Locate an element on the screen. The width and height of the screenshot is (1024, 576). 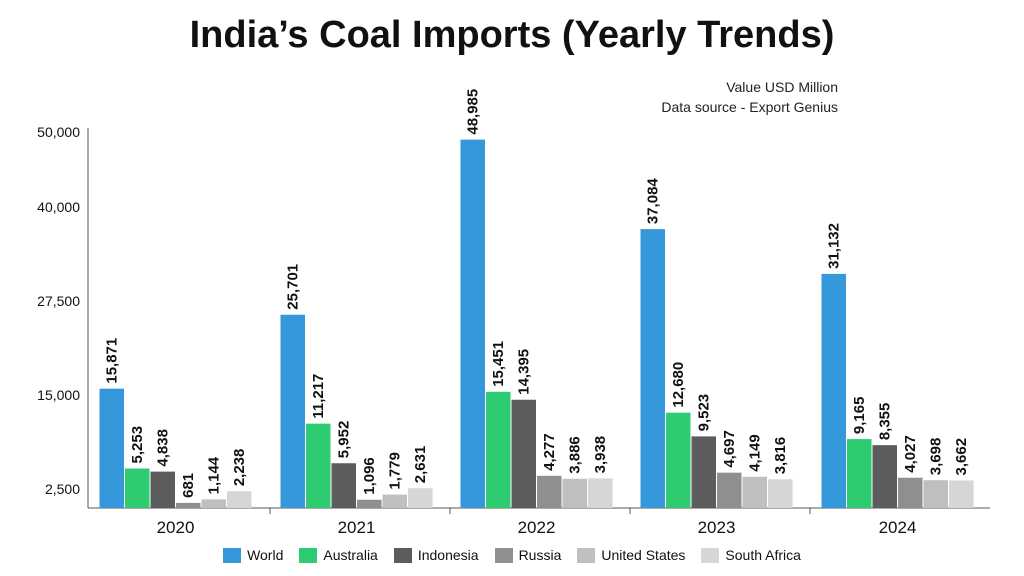
legend-item: South Africa is located at coordinates (751, 555).